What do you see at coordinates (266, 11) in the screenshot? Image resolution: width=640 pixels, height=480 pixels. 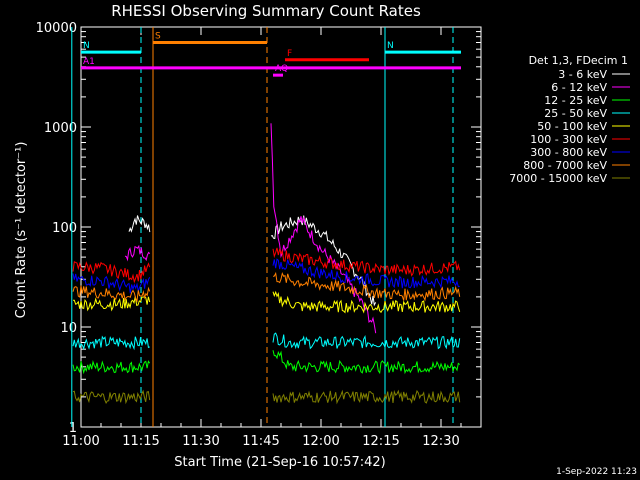 I see `chart-title: RHESSI Observing Summary Count Rates` at bounding box center [266, 11].